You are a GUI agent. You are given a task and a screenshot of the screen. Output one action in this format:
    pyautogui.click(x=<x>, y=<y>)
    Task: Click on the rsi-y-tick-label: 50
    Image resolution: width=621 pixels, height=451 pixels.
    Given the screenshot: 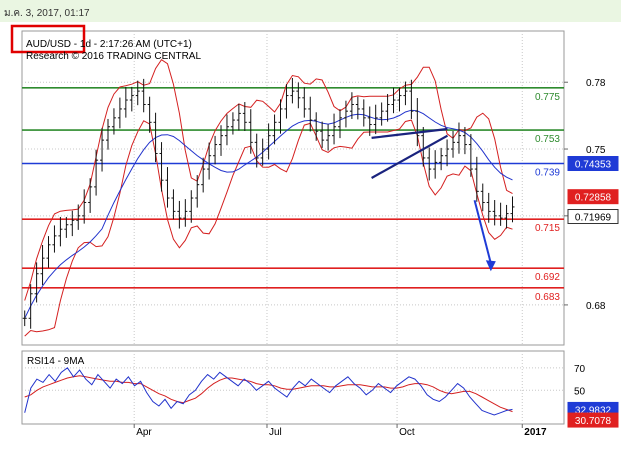 What is the action you would take?
    pyautogui.click(x=580, y=391)
    